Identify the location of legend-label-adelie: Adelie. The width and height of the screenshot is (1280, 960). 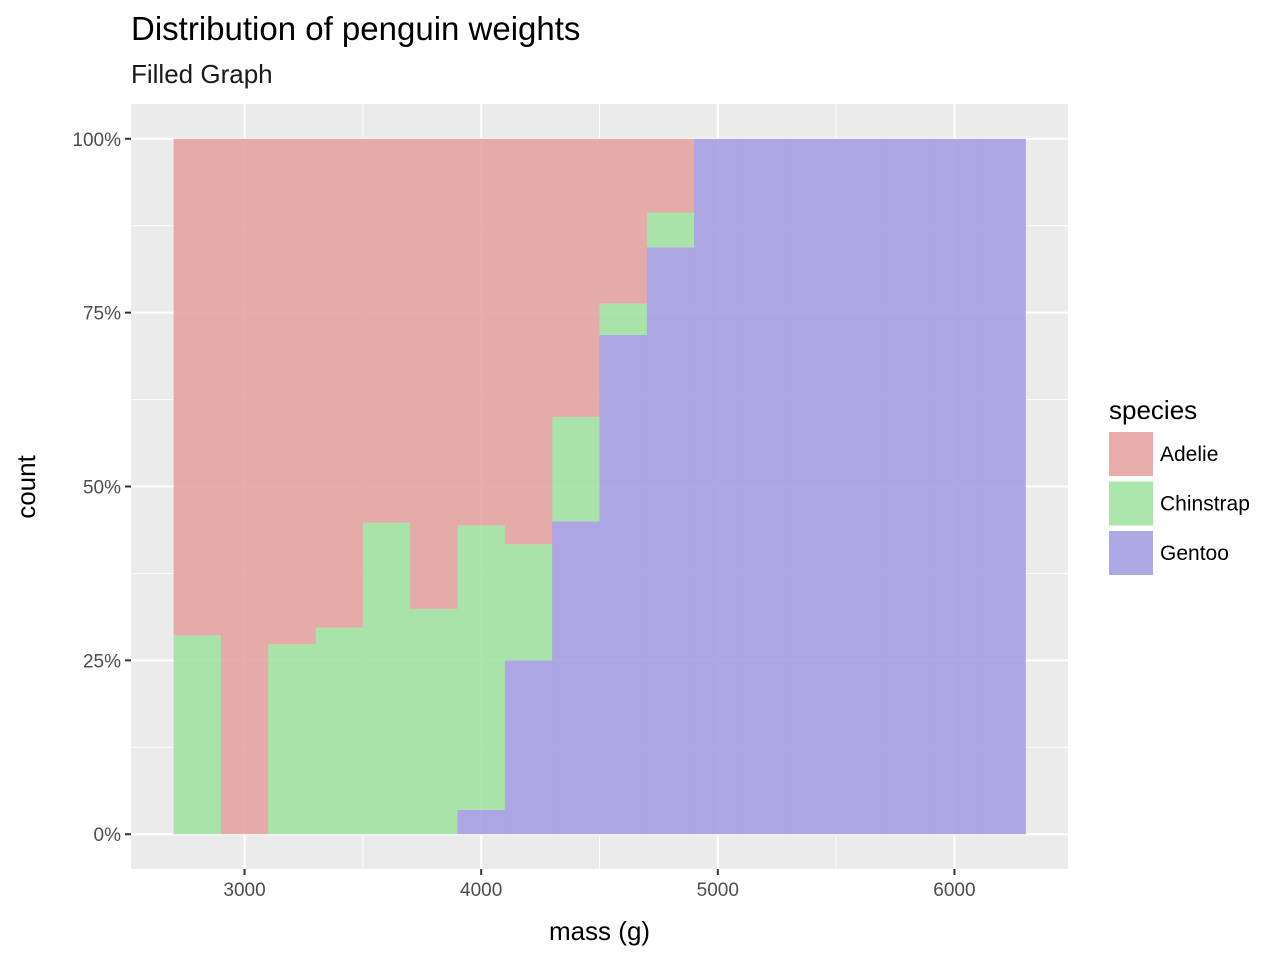
(1189, 454).